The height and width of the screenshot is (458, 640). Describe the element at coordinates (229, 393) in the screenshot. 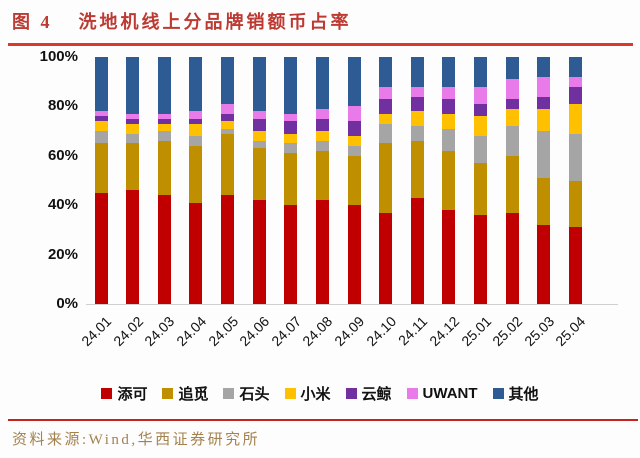

I see `legend-swatch-roborock` at that location.